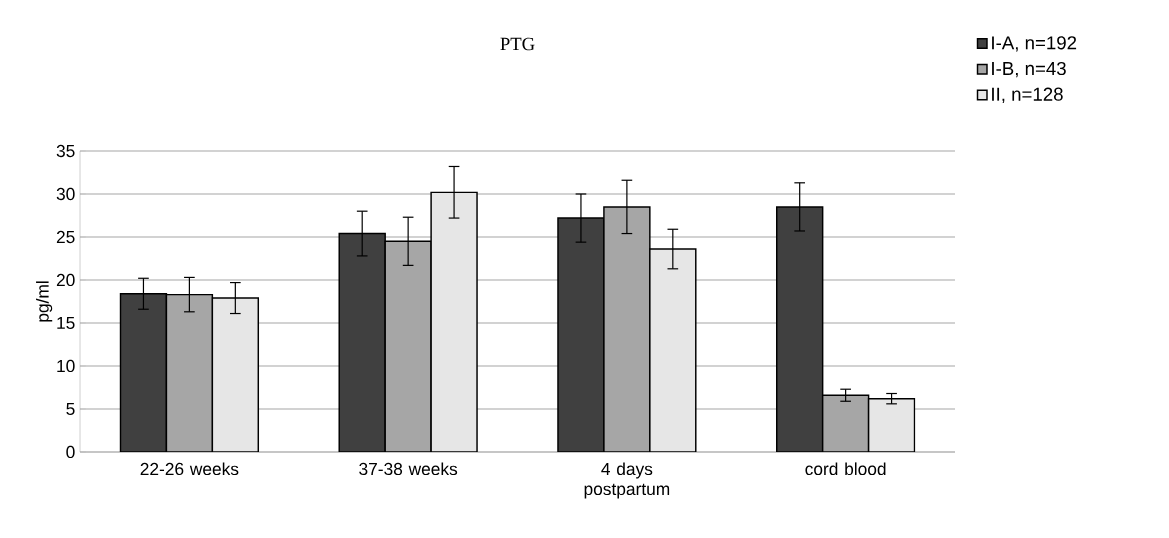 Image resolution: width=1169 pixels, height=538 pixels. I want to click on legend-label: II, n=128, so click(1027, 95).